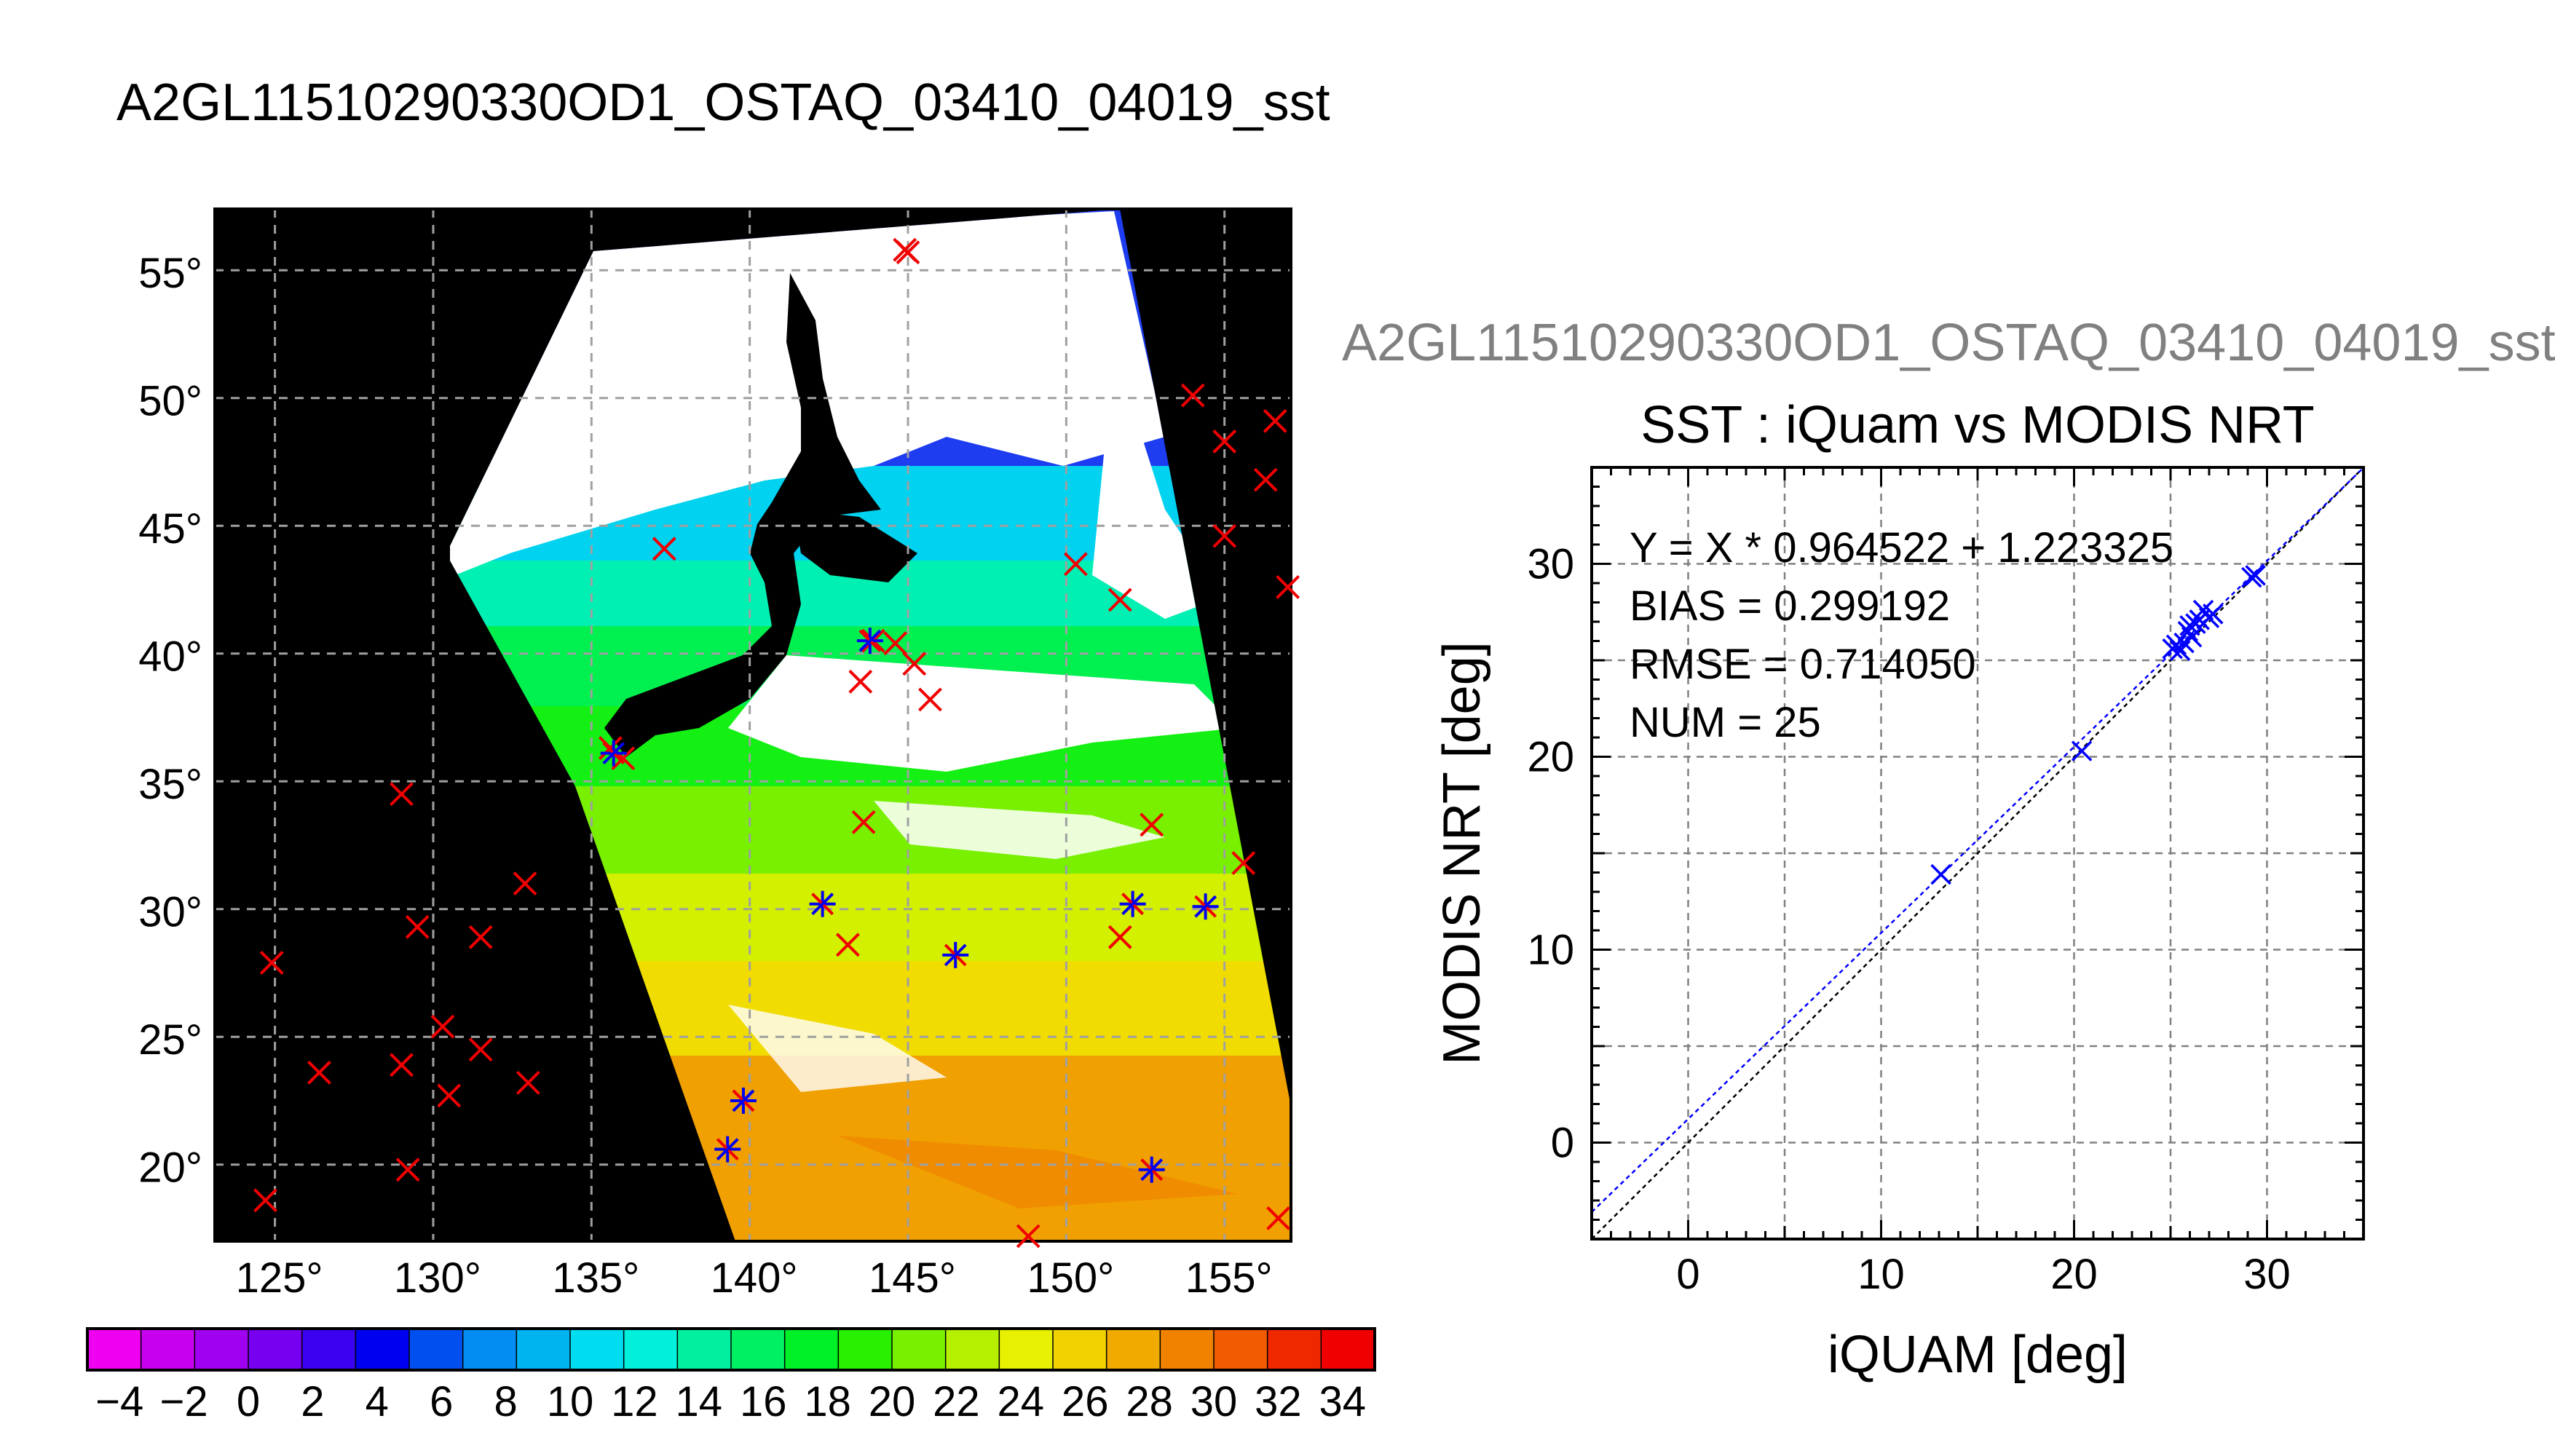 The height and width of the screenshot is (1456, 2555). I want to click on colorbar-tick-label: 24, so click(1021, 1401).